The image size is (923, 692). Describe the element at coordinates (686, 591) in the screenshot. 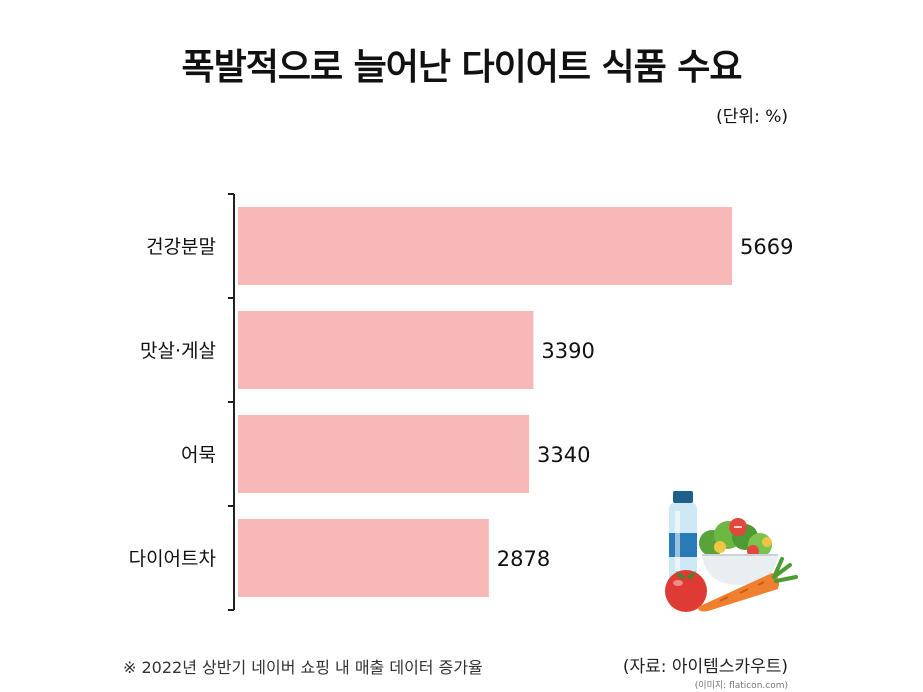

I see `tomato-icon` at that location.